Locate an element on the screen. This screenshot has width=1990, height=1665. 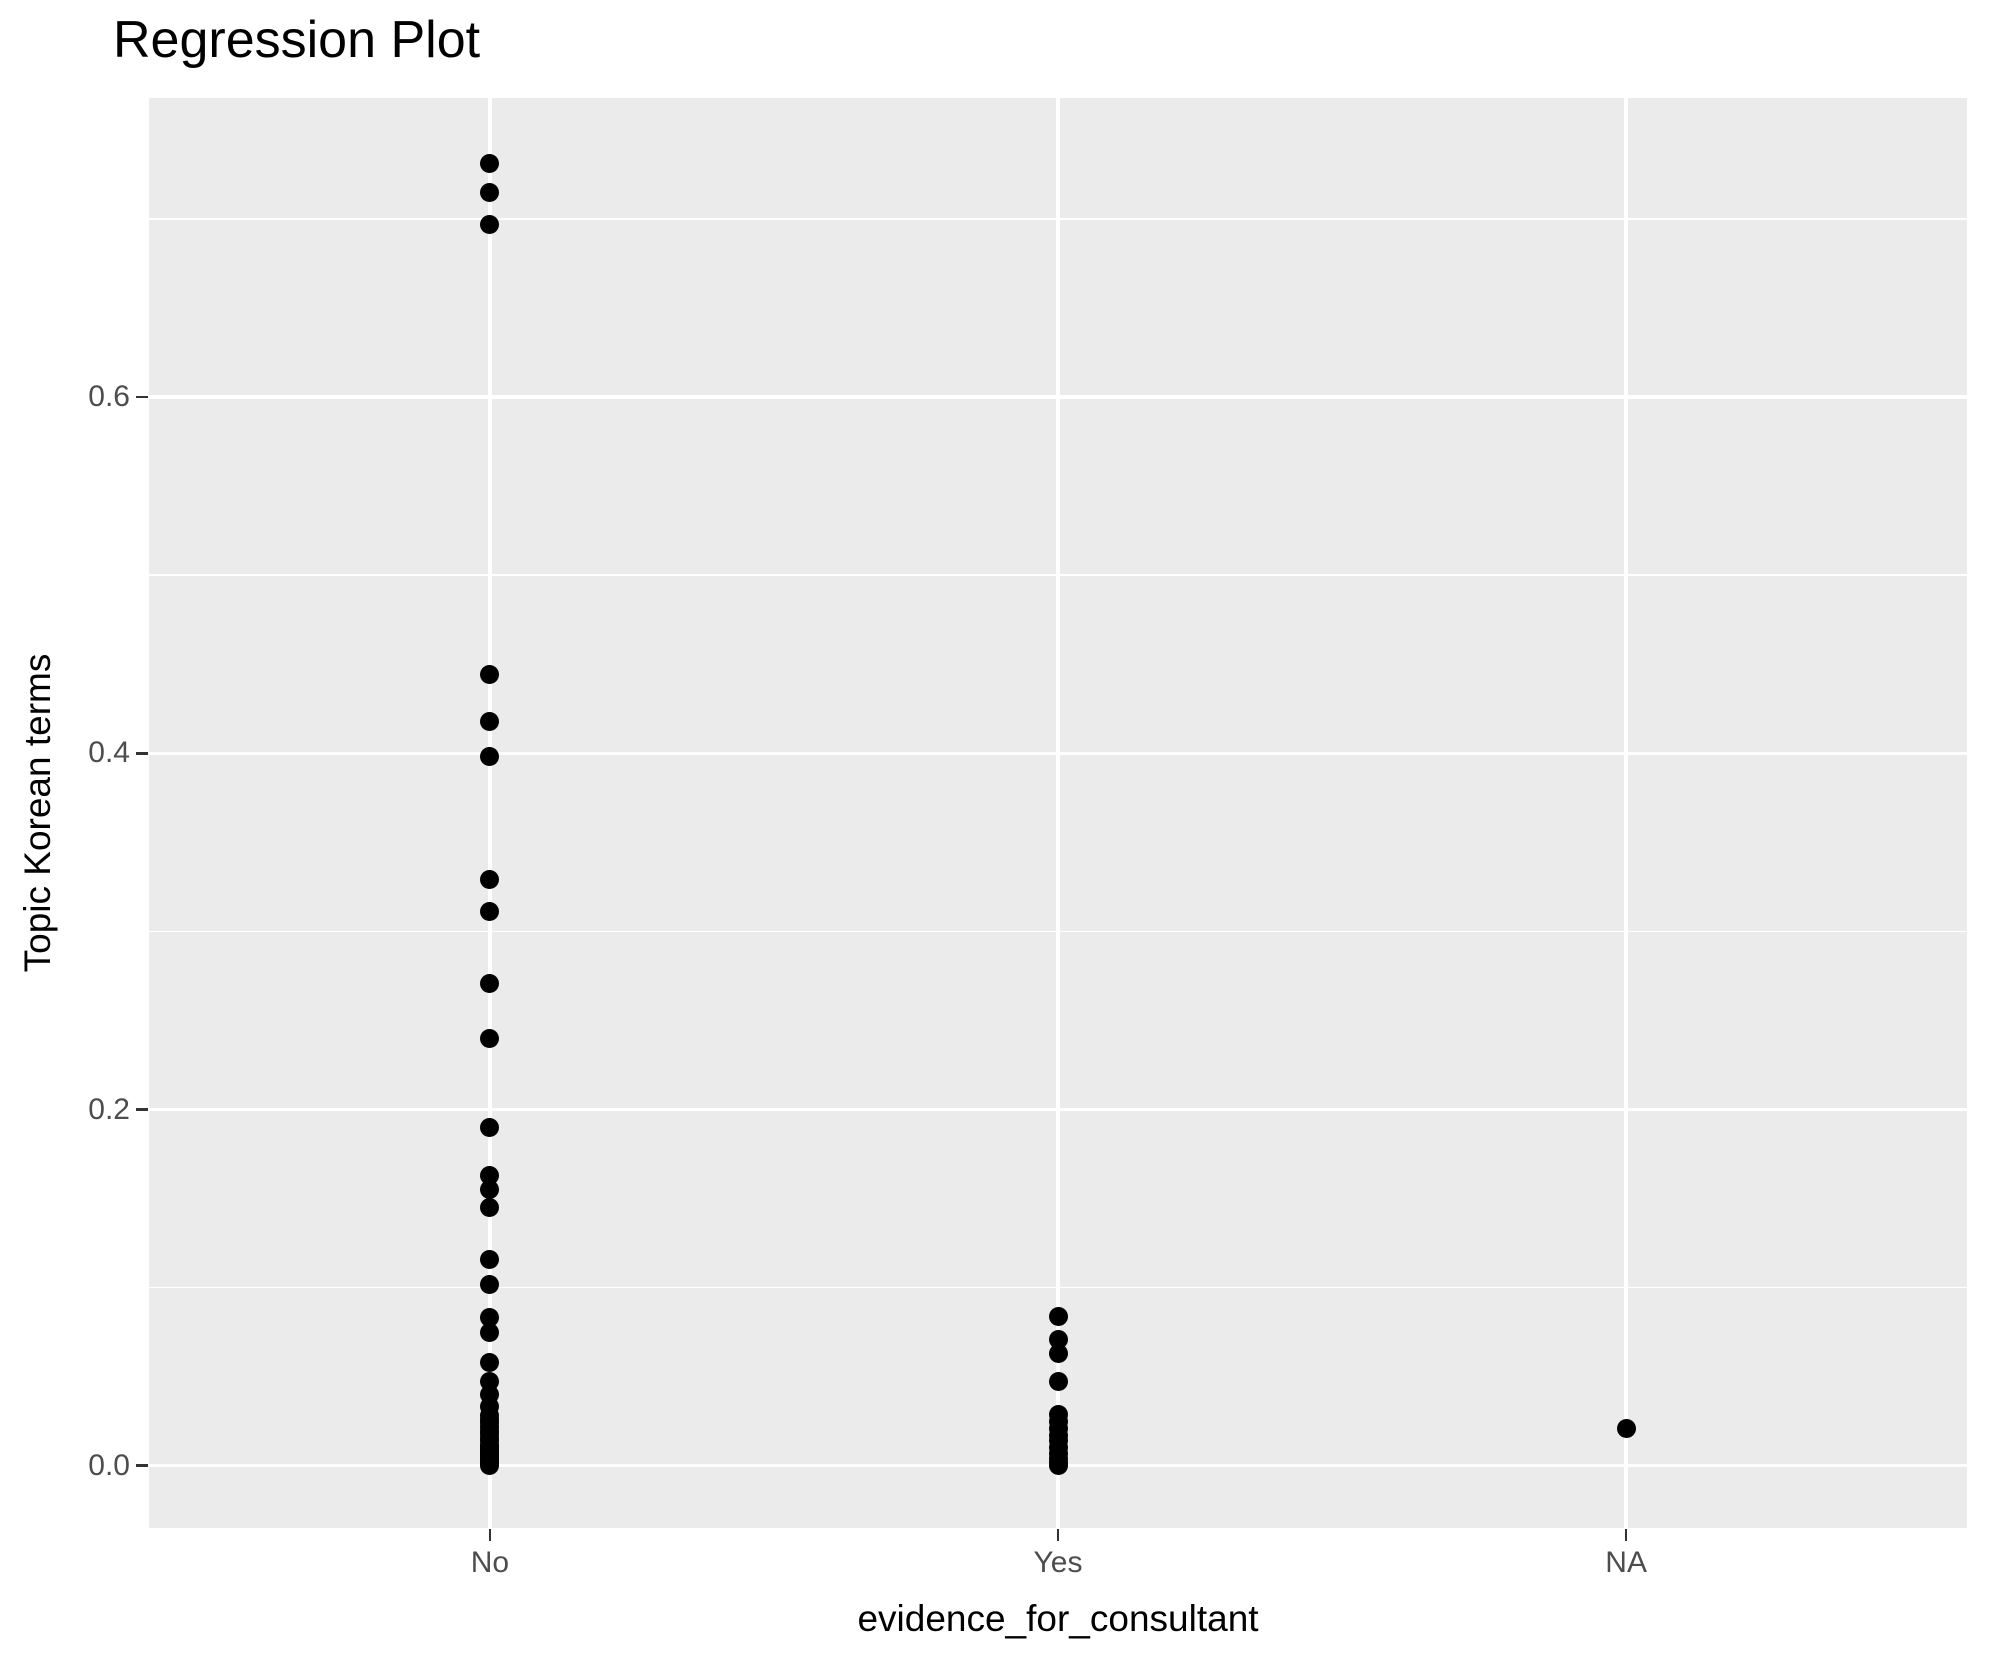
y-tick-label: 0.4 is located at coordinates (109, 753).